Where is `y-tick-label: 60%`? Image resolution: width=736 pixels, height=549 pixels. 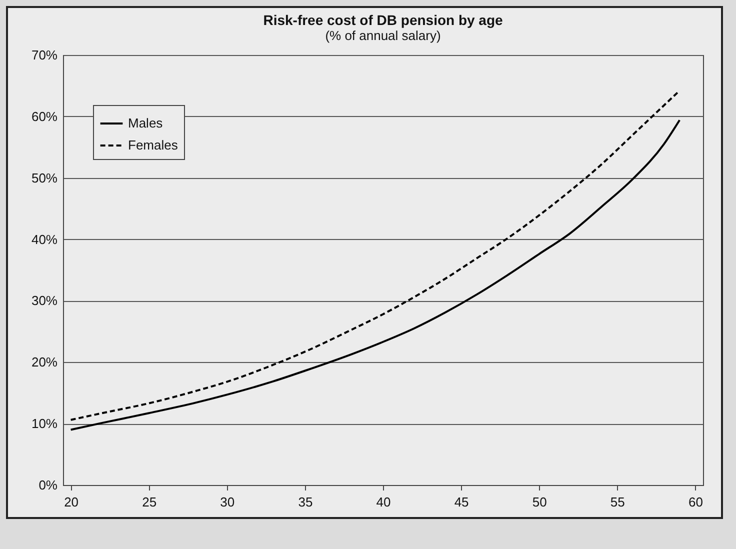 y-tick-label: 60% is located at coordinates (44, 116).